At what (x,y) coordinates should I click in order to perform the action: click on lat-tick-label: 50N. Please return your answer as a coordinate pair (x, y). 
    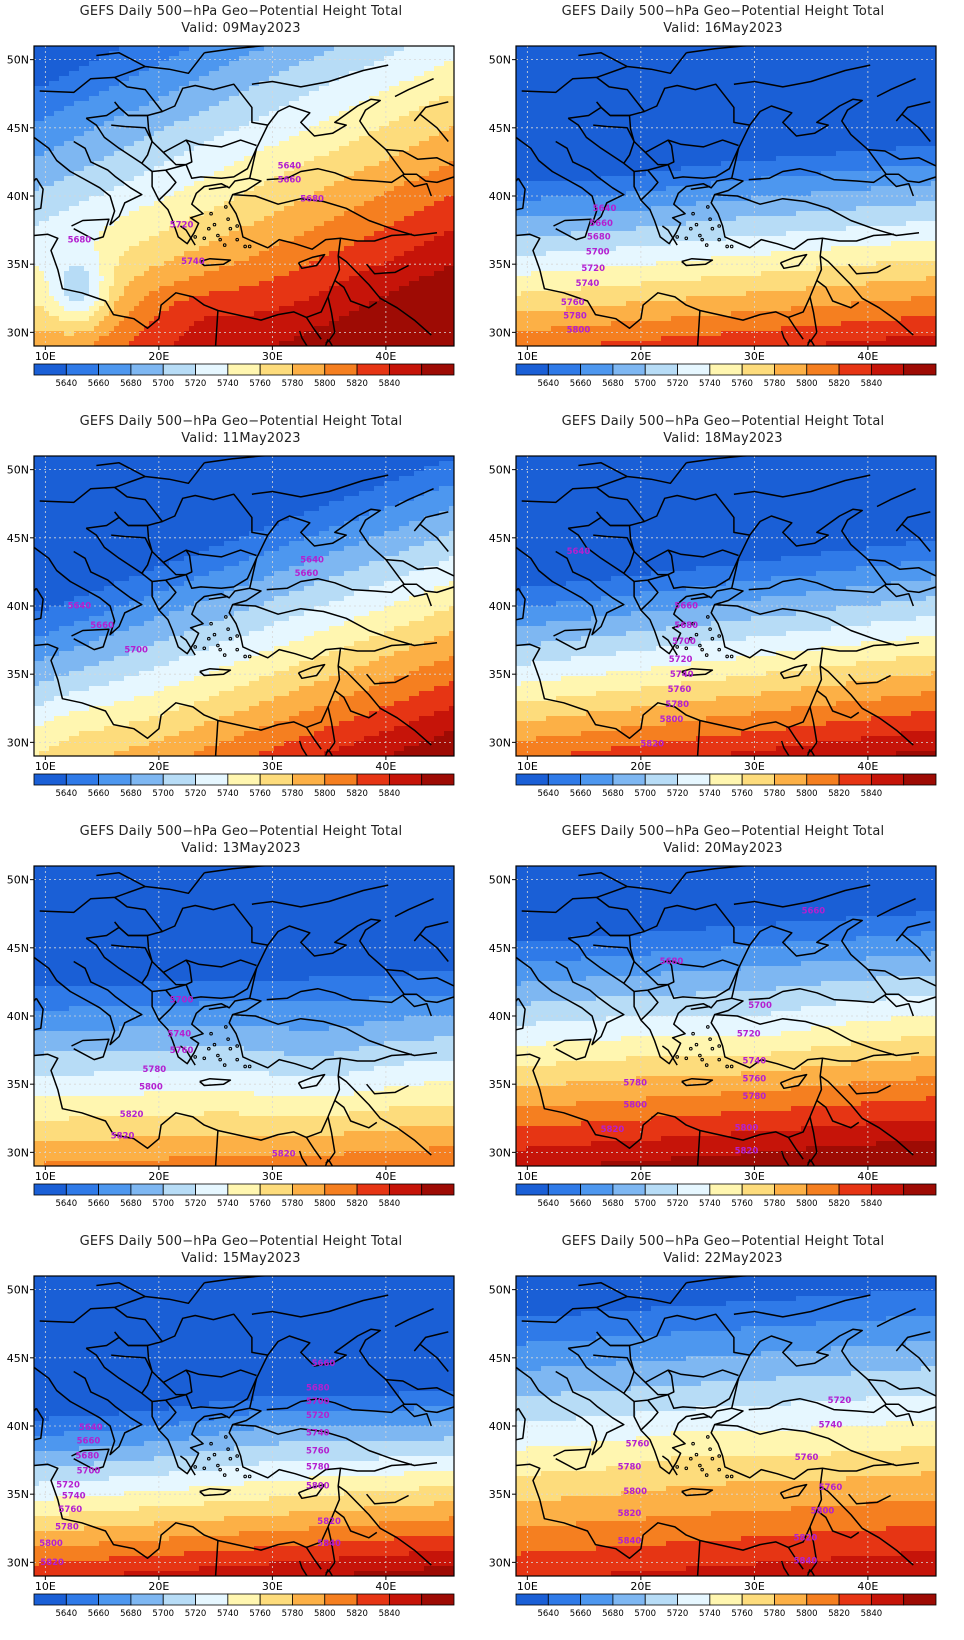
    Looking at the image, I should click on (18, 1290).